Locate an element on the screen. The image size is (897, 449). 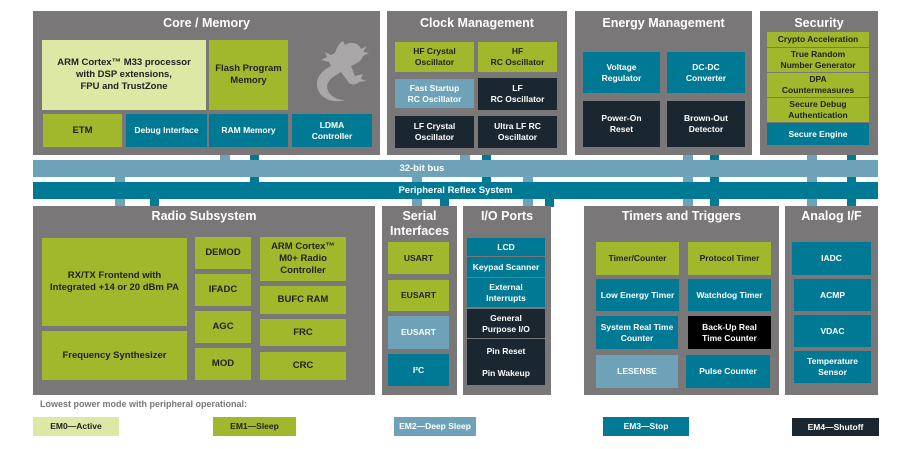
legend-em3: EM3—Stop is located at coordinates (646, 426).